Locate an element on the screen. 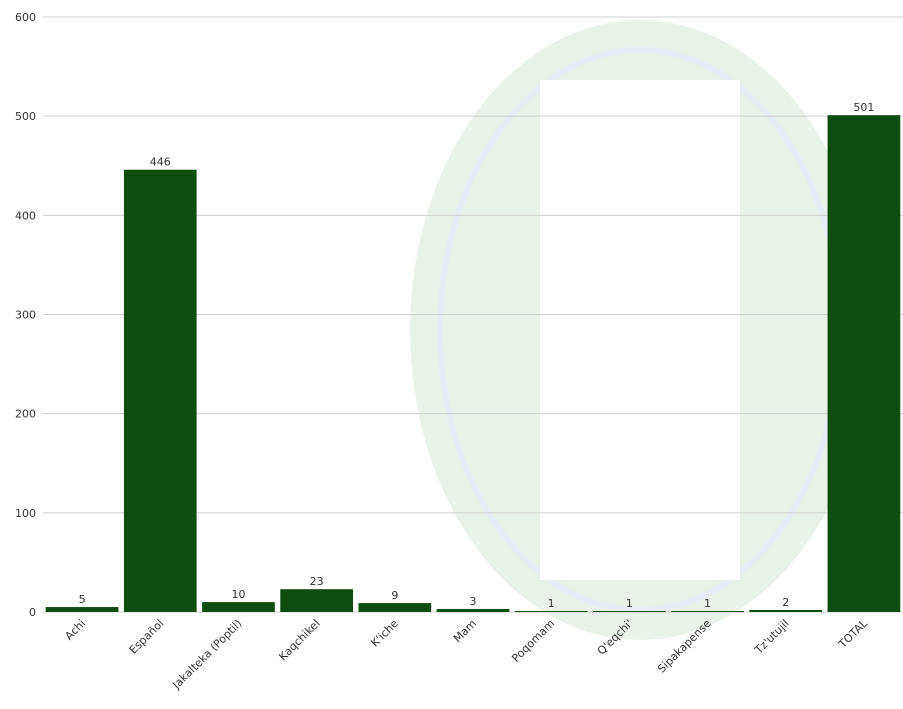 The height and width of the screenshot is (709, 903). value-label: 446 is located at coordinates (160, 162).